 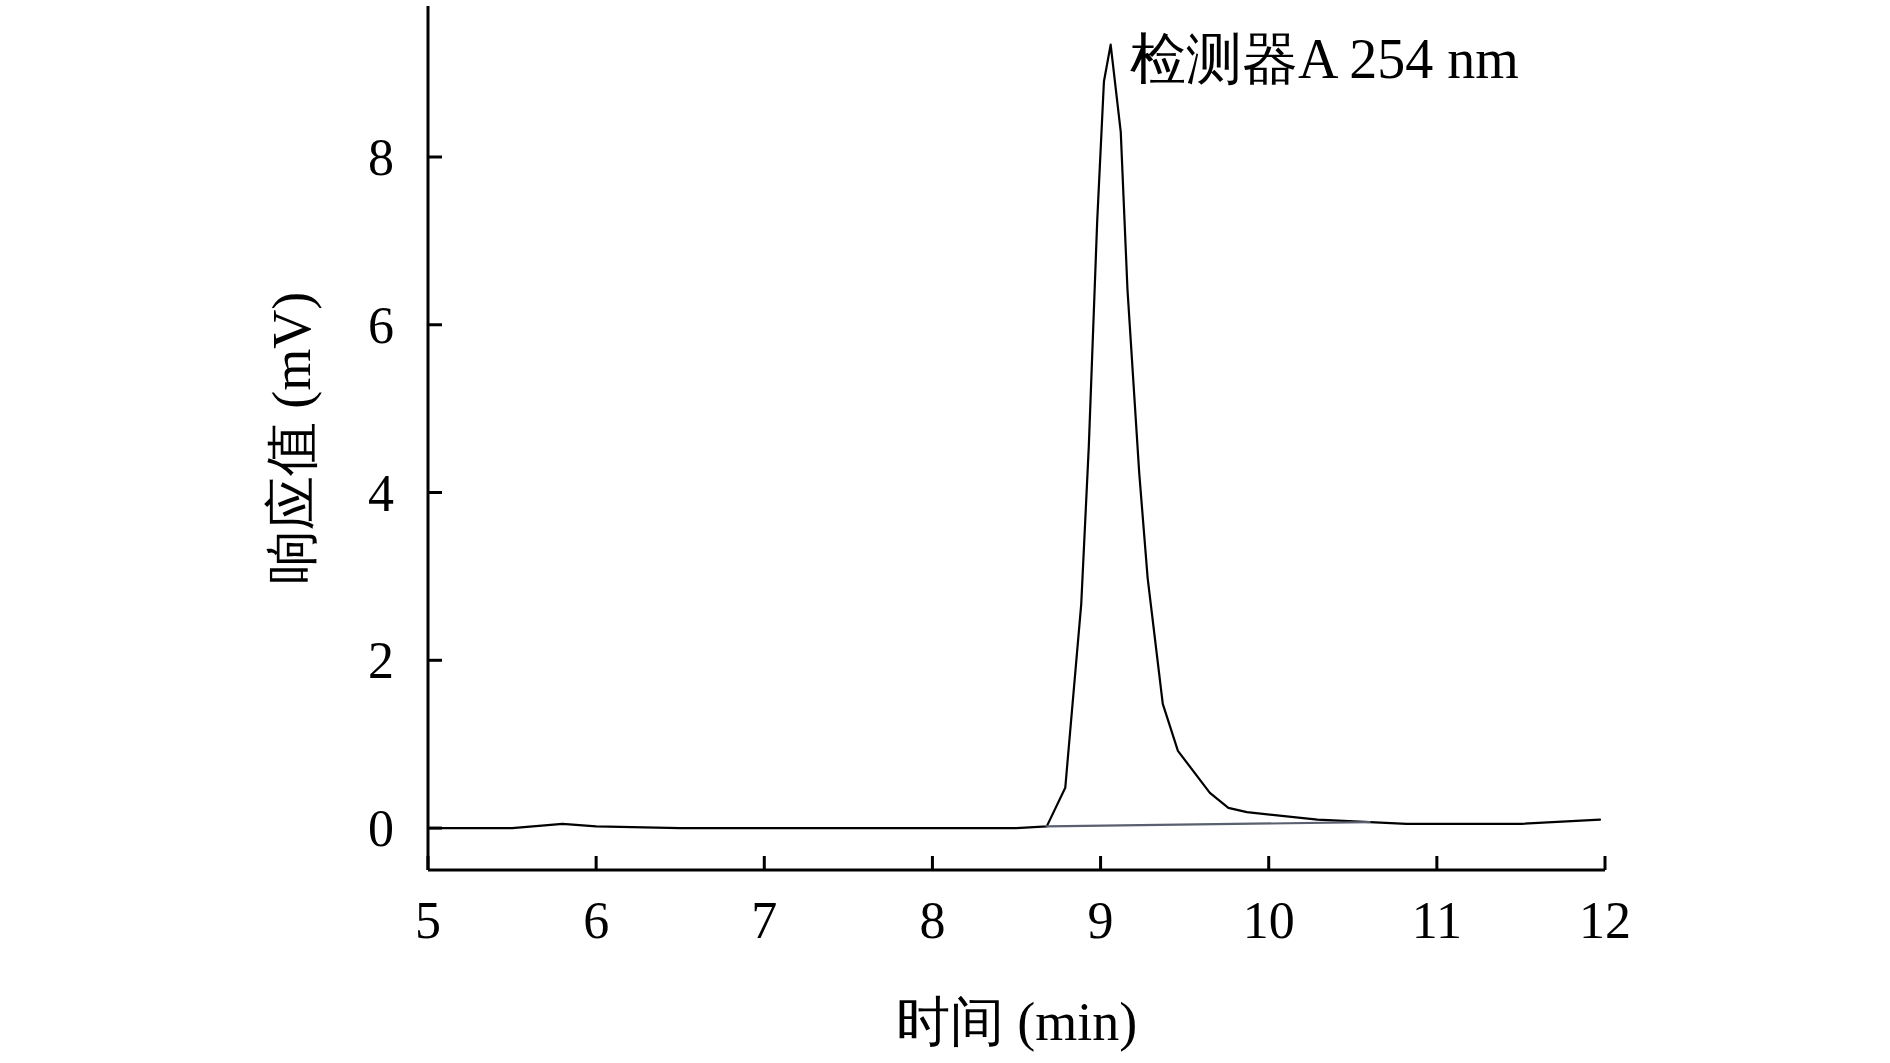 What do you see at coordinates (381, 661) in the screenshot?
I see `y-tick-label: 2` at bounding box center [381, 661].